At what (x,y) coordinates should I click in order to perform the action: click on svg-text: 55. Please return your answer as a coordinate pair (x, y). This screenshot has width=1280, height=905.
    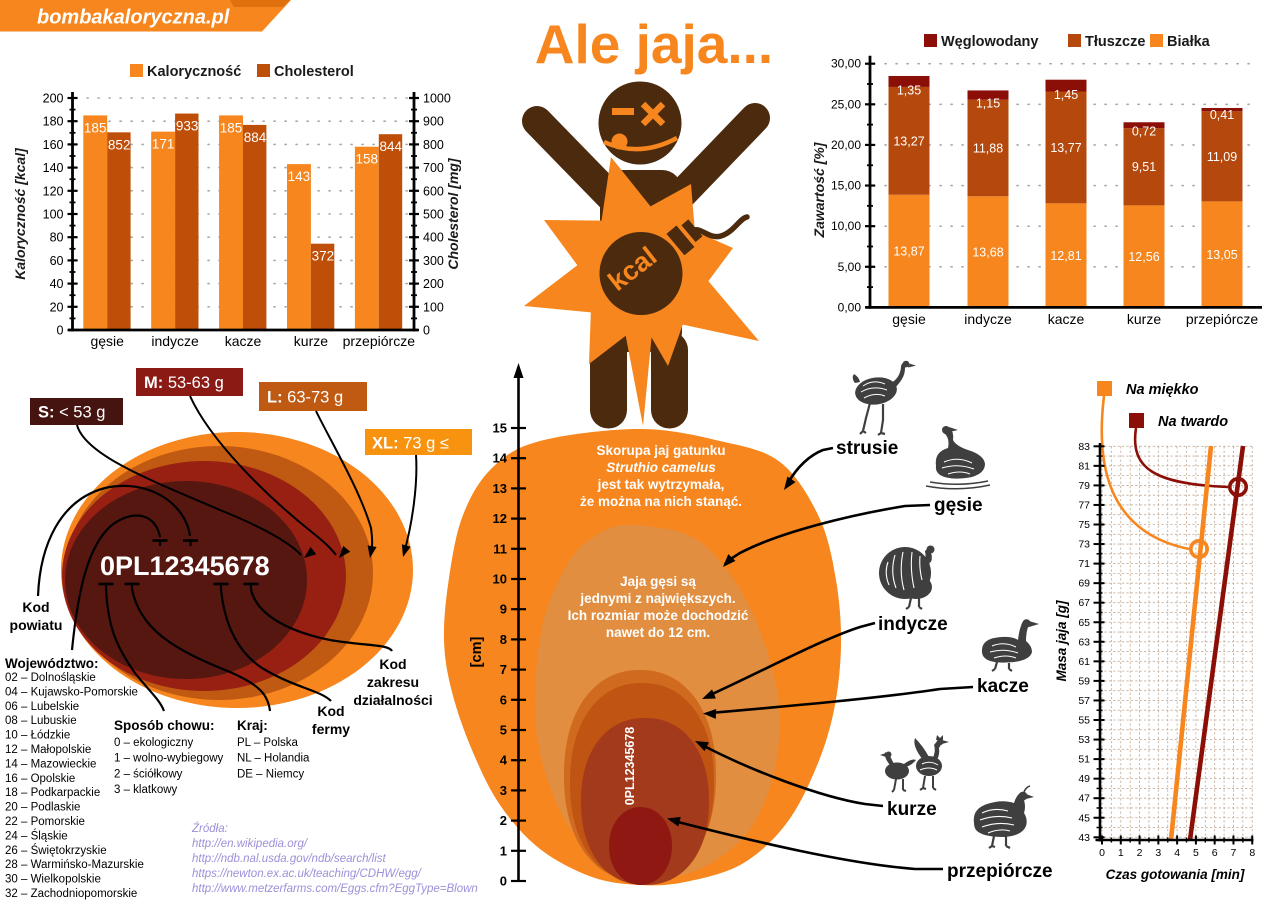
    Looking at the image, I should click on (1084, 721).